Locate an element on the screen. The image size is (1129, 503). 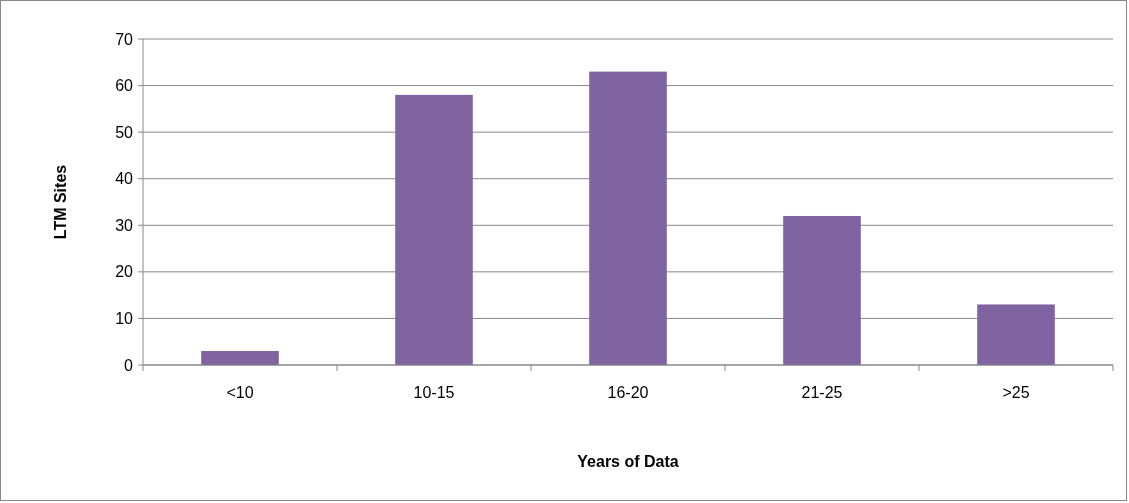
y-tick-label: 10 is located at coordinates (124, 319).